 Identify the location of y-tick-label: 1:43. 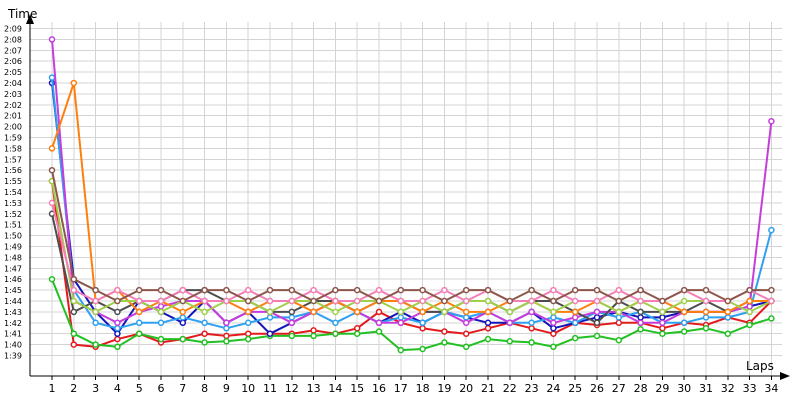
(13, 312).